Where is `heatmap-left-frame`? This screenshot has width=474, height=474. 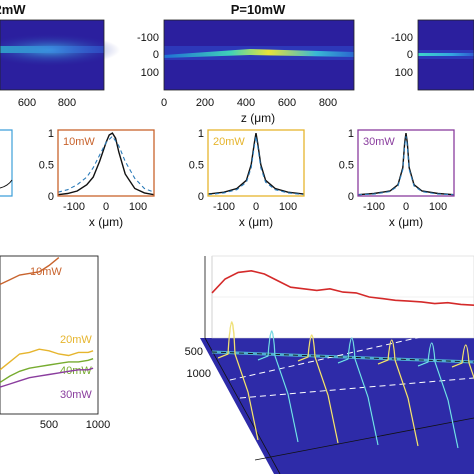 heatmap-left-frame is located at coordinates (52, 55).